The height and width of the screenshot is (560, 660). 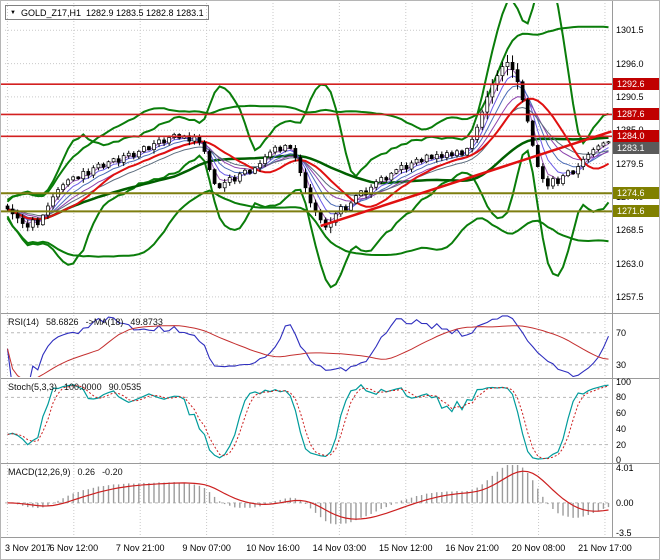 I want to click on price-axis-tick: 1290.5, so click(x=630, y=96).